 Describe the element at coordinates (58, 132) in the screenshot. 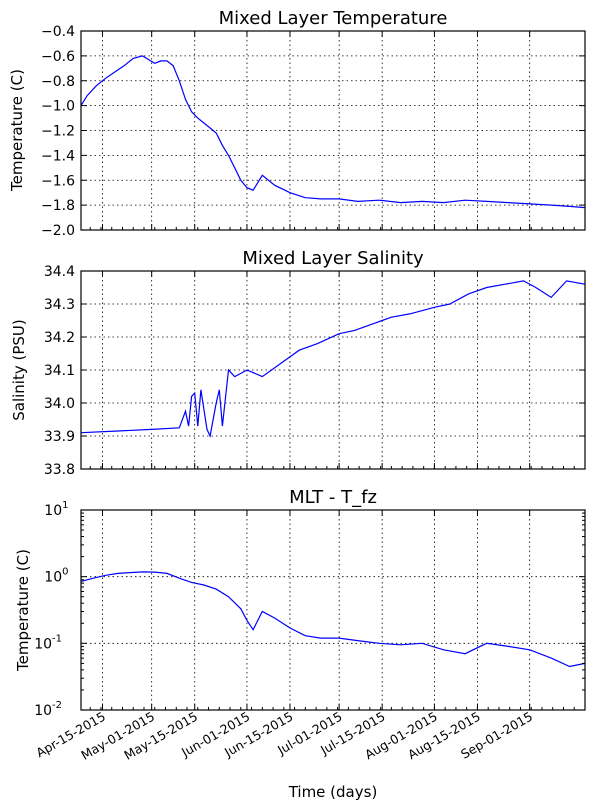

I see `y-tick-label: −1.2` at that location.